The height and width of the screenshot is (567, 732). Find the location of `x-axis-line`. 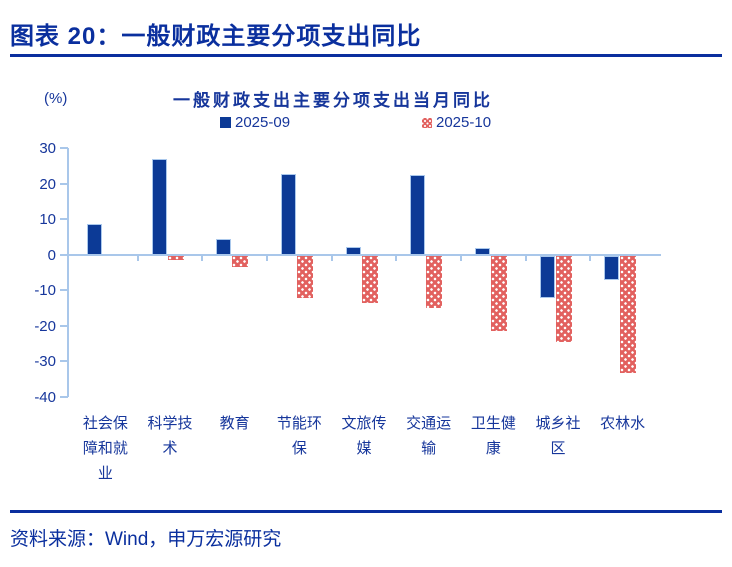

x-axis-line is located at coordinates (364, 254).